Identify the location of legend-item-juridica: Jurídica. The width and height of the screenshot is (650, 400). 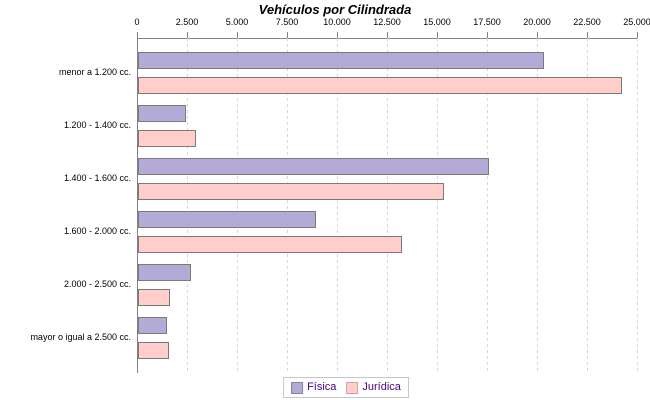
(373, 387).